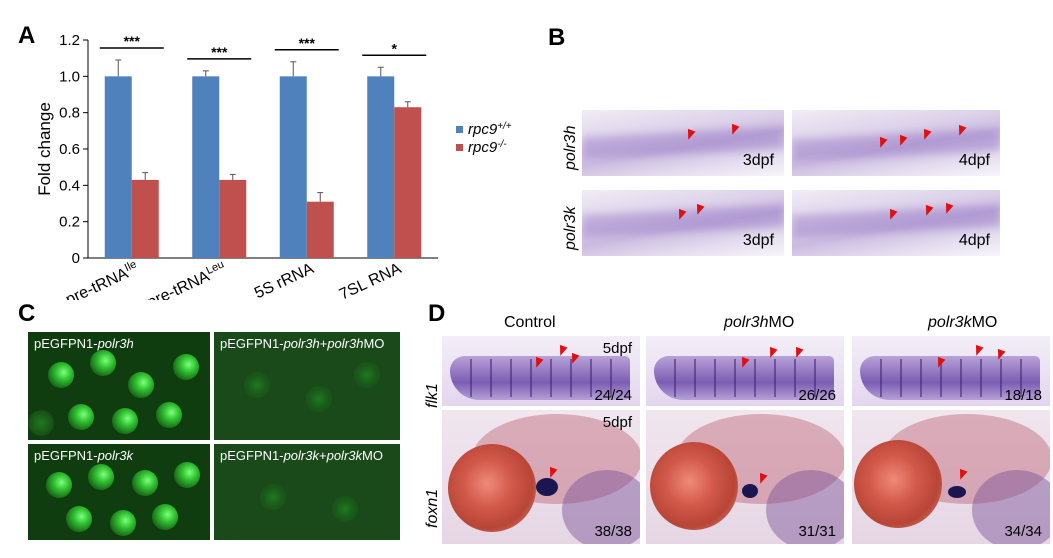  I want to click on legend-entry: rpc9-/-, so click(487, 148).